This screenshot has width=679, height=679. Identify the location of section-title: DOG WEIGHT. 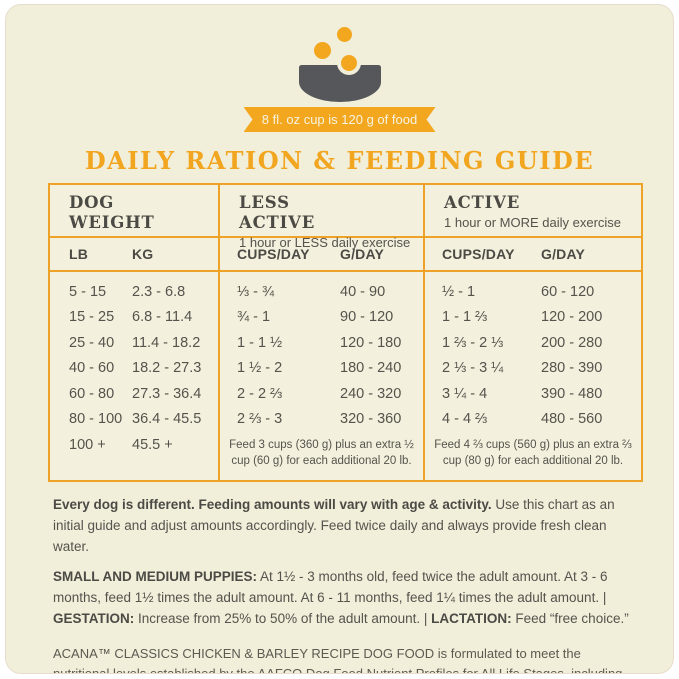
(112, 212).